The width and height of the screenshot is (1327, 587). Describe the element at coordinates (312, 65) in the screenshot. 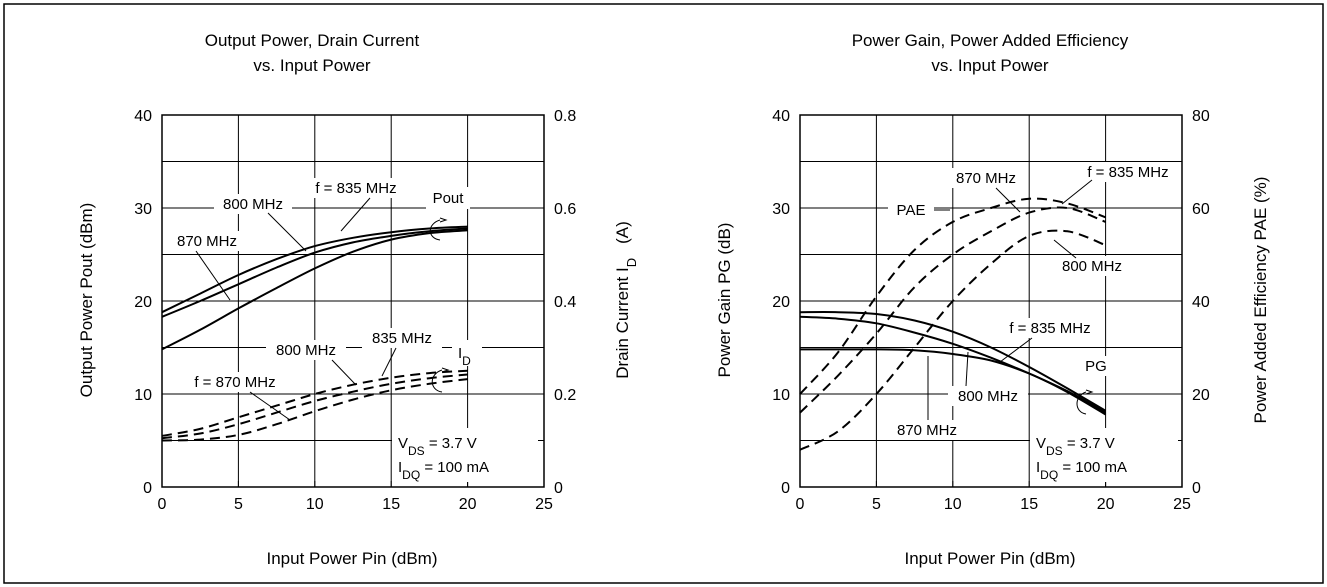

I see `chart-left-title-line2: vs. Input Power` at that location.